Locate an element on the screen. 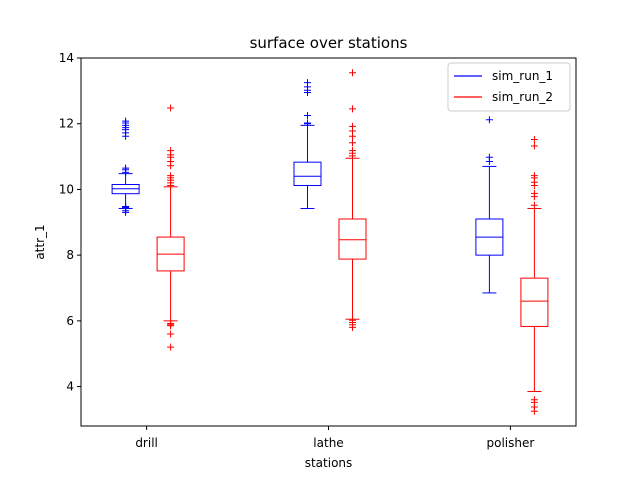  x-axis-label: stations is located at coordinates (329, 463).